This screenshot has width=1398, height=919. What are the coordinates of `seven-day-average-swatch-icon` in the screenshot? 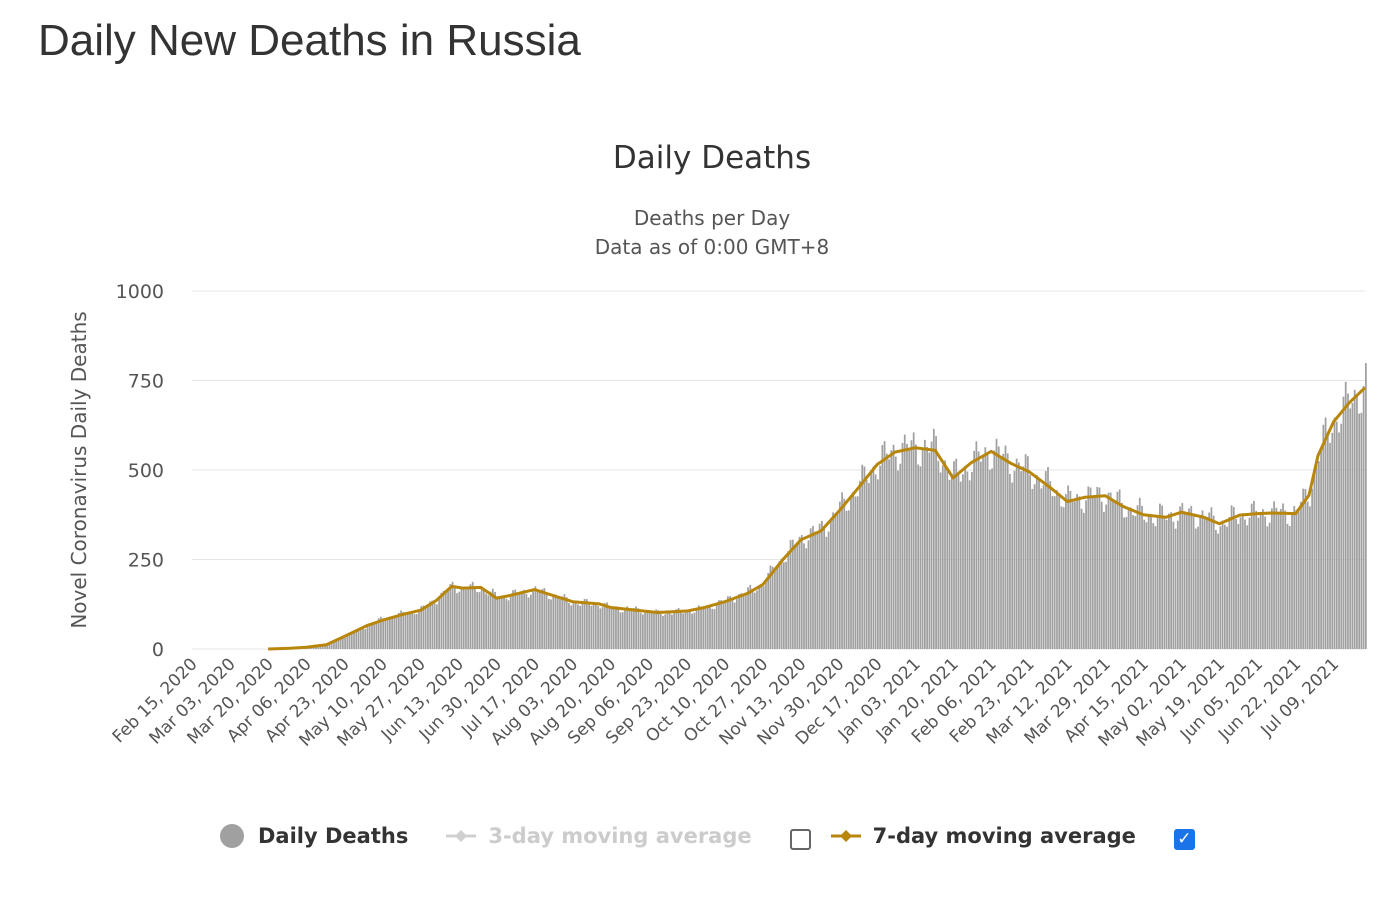 It's located at (845, 836).